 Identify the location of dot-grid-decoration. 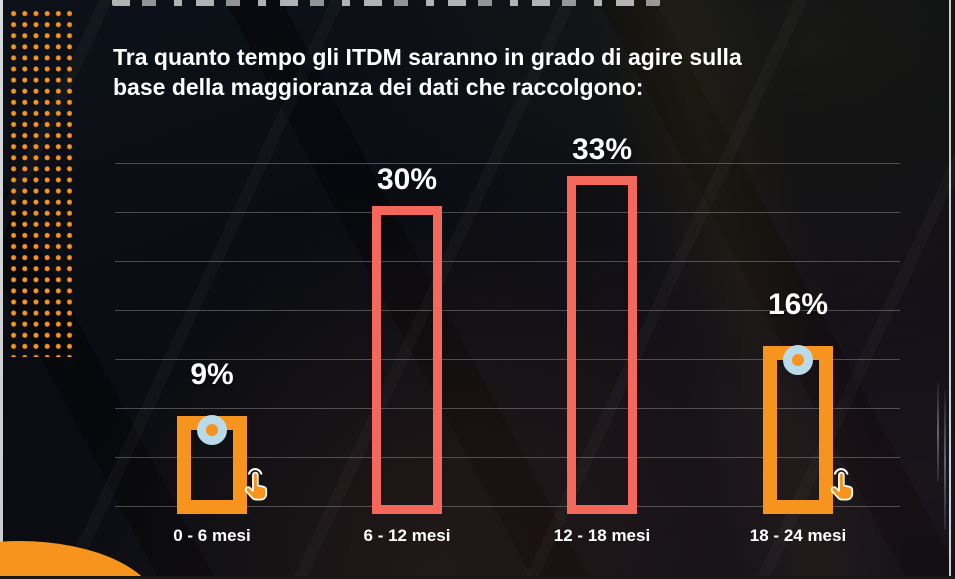
(39, 182).